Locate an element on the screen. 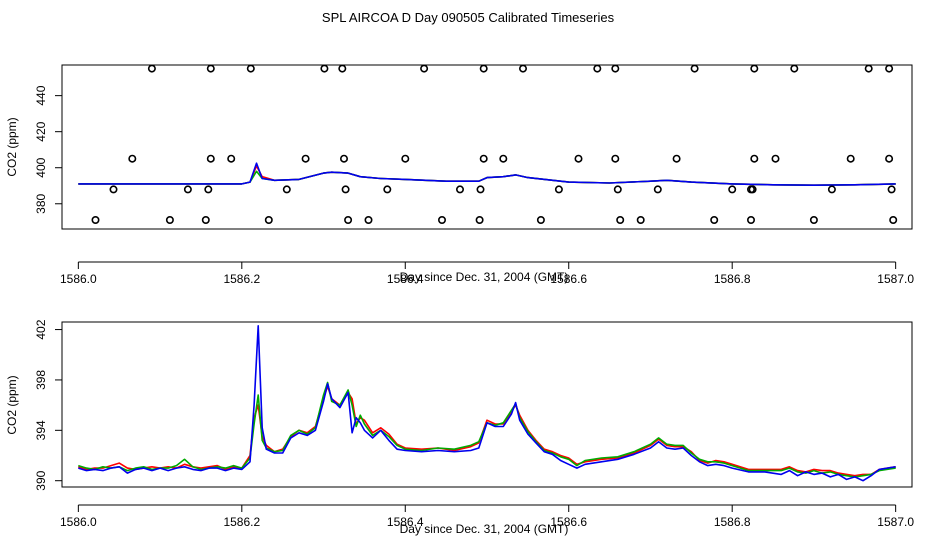  overview-y-tick-label: 420 is located at coordinates (41, 131).